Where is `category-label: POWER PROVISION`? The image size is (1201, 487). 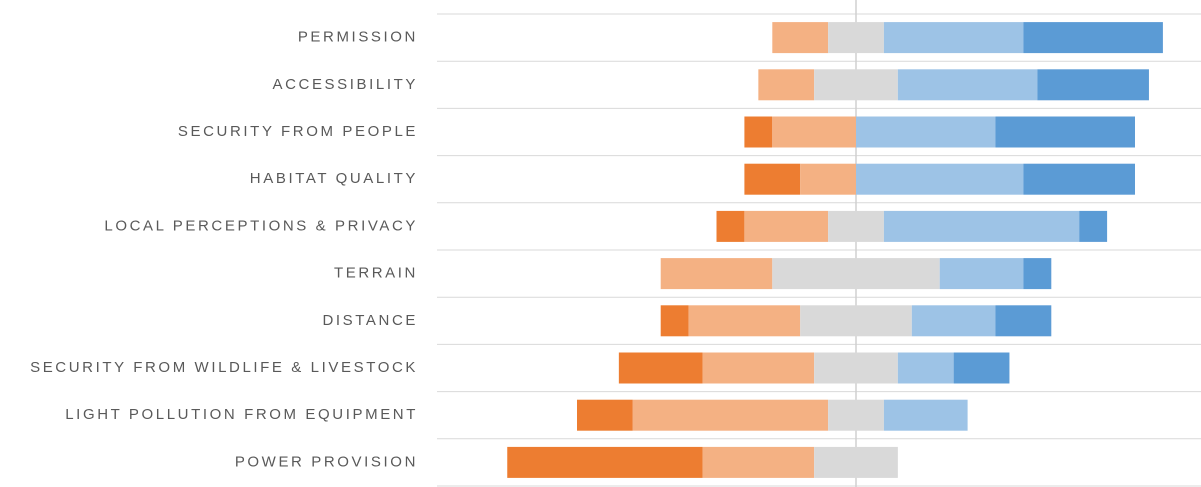
category-label: POWER PROVISION is located at coordinates (326, 461).